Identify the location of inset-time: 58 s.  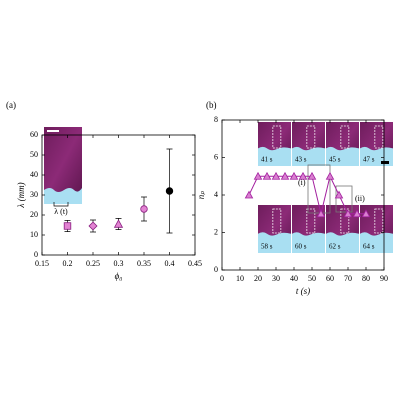
(267, 247).